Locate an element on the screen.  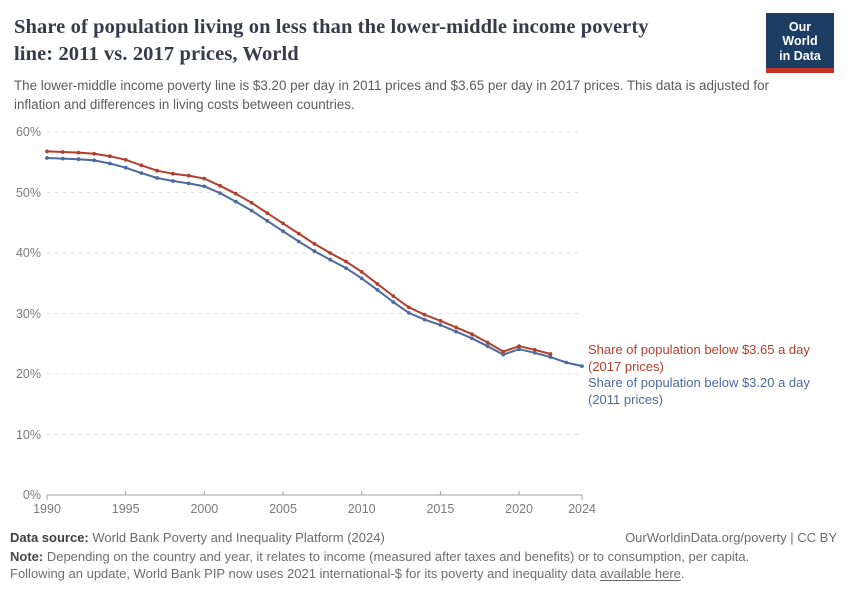
y-axis-tick-label: 30% is located at coordinates (28, 313).